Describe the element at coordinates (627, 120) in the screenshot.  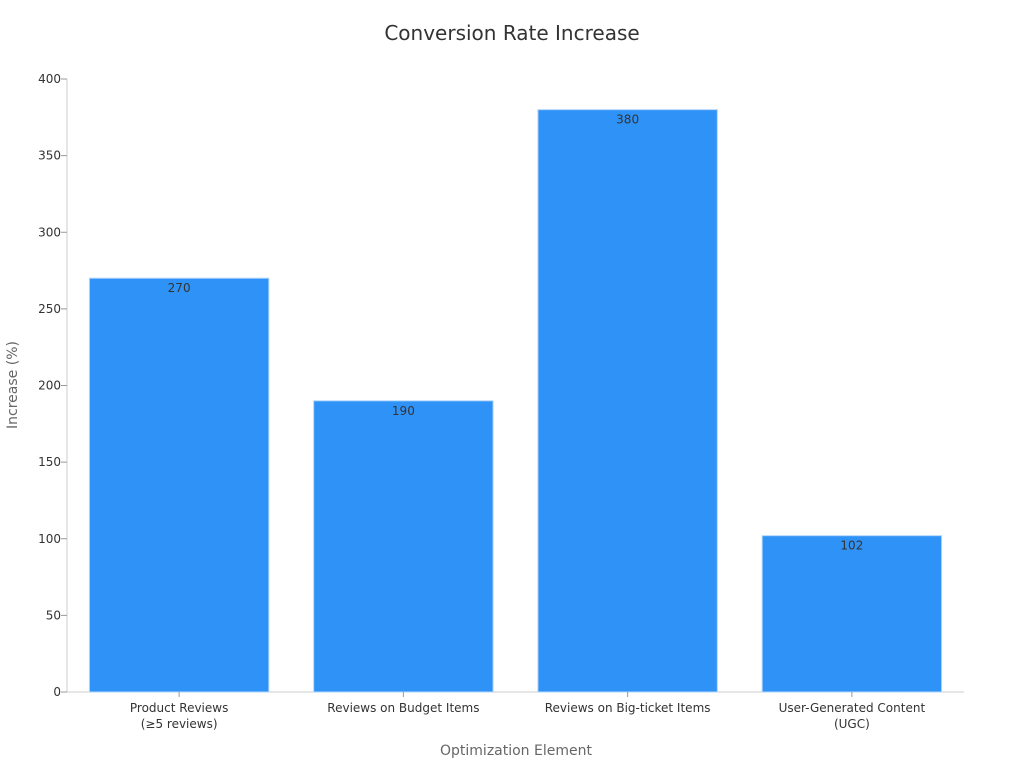
I see `bar-value-label: 380` at that location.